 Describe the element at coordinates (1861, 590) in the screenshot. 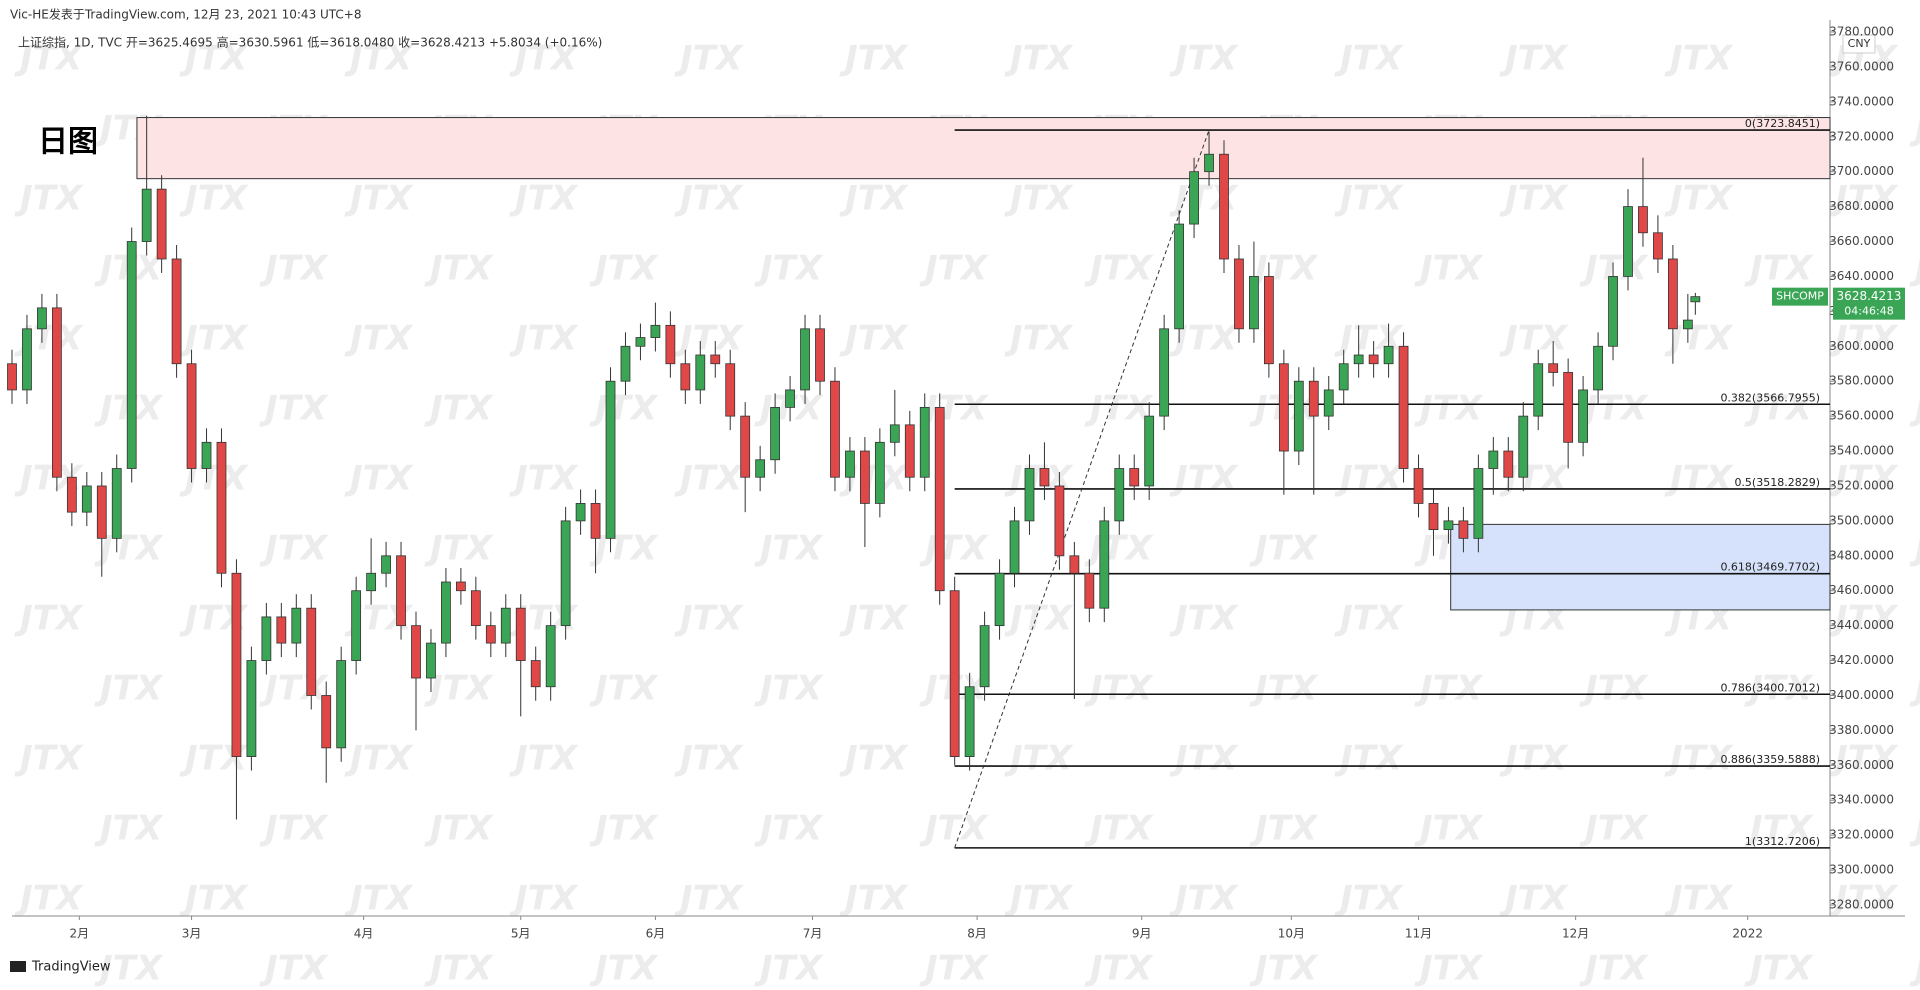

I see `y-tick-label: 3460.0000` at that location.